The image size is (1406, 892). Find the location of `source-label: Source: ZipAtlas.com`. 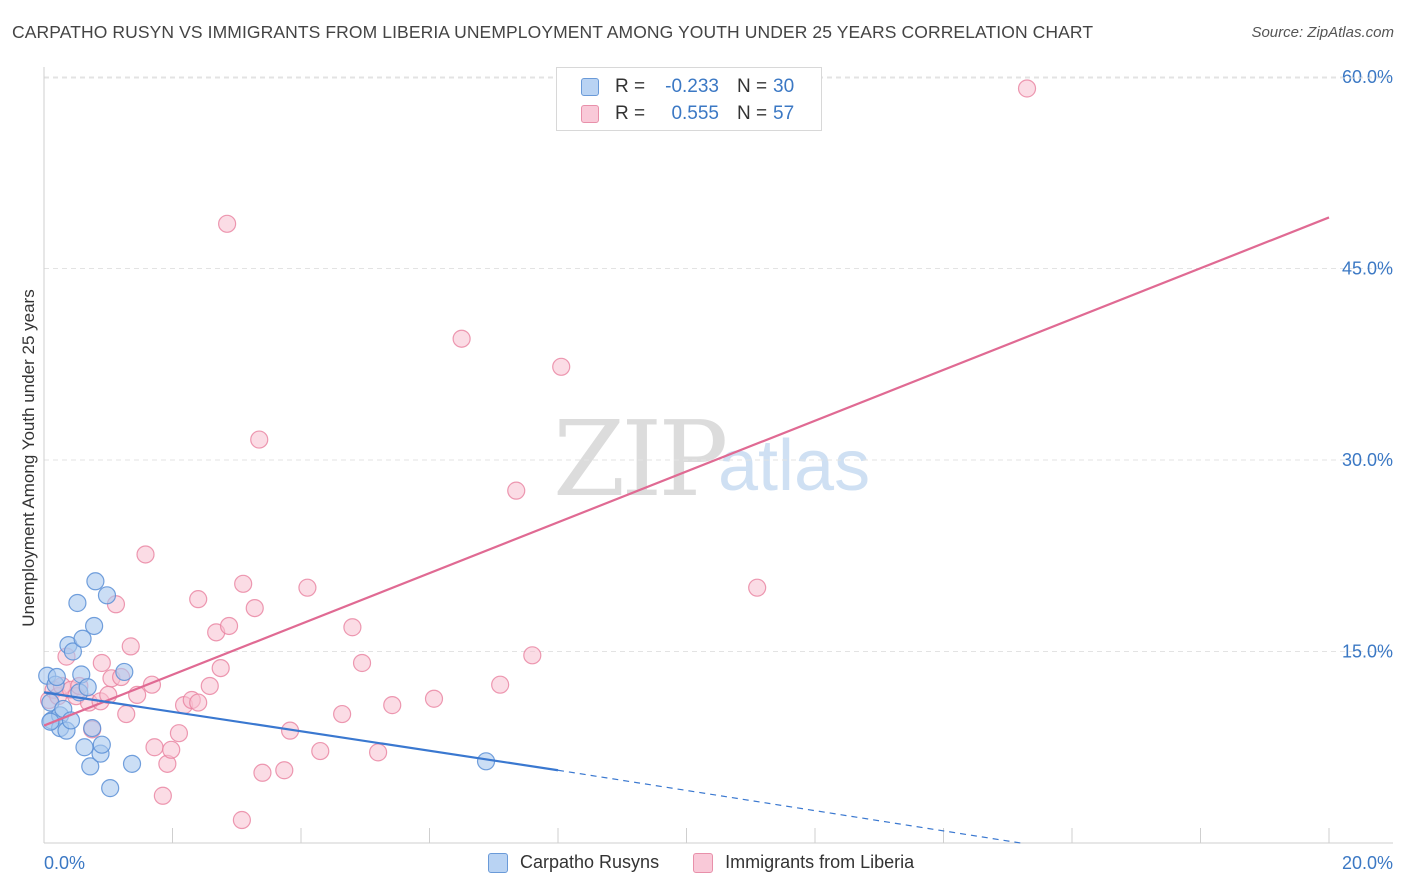

source-label: Source: ZipAtlas.com is located at coordinates (1322, 32).